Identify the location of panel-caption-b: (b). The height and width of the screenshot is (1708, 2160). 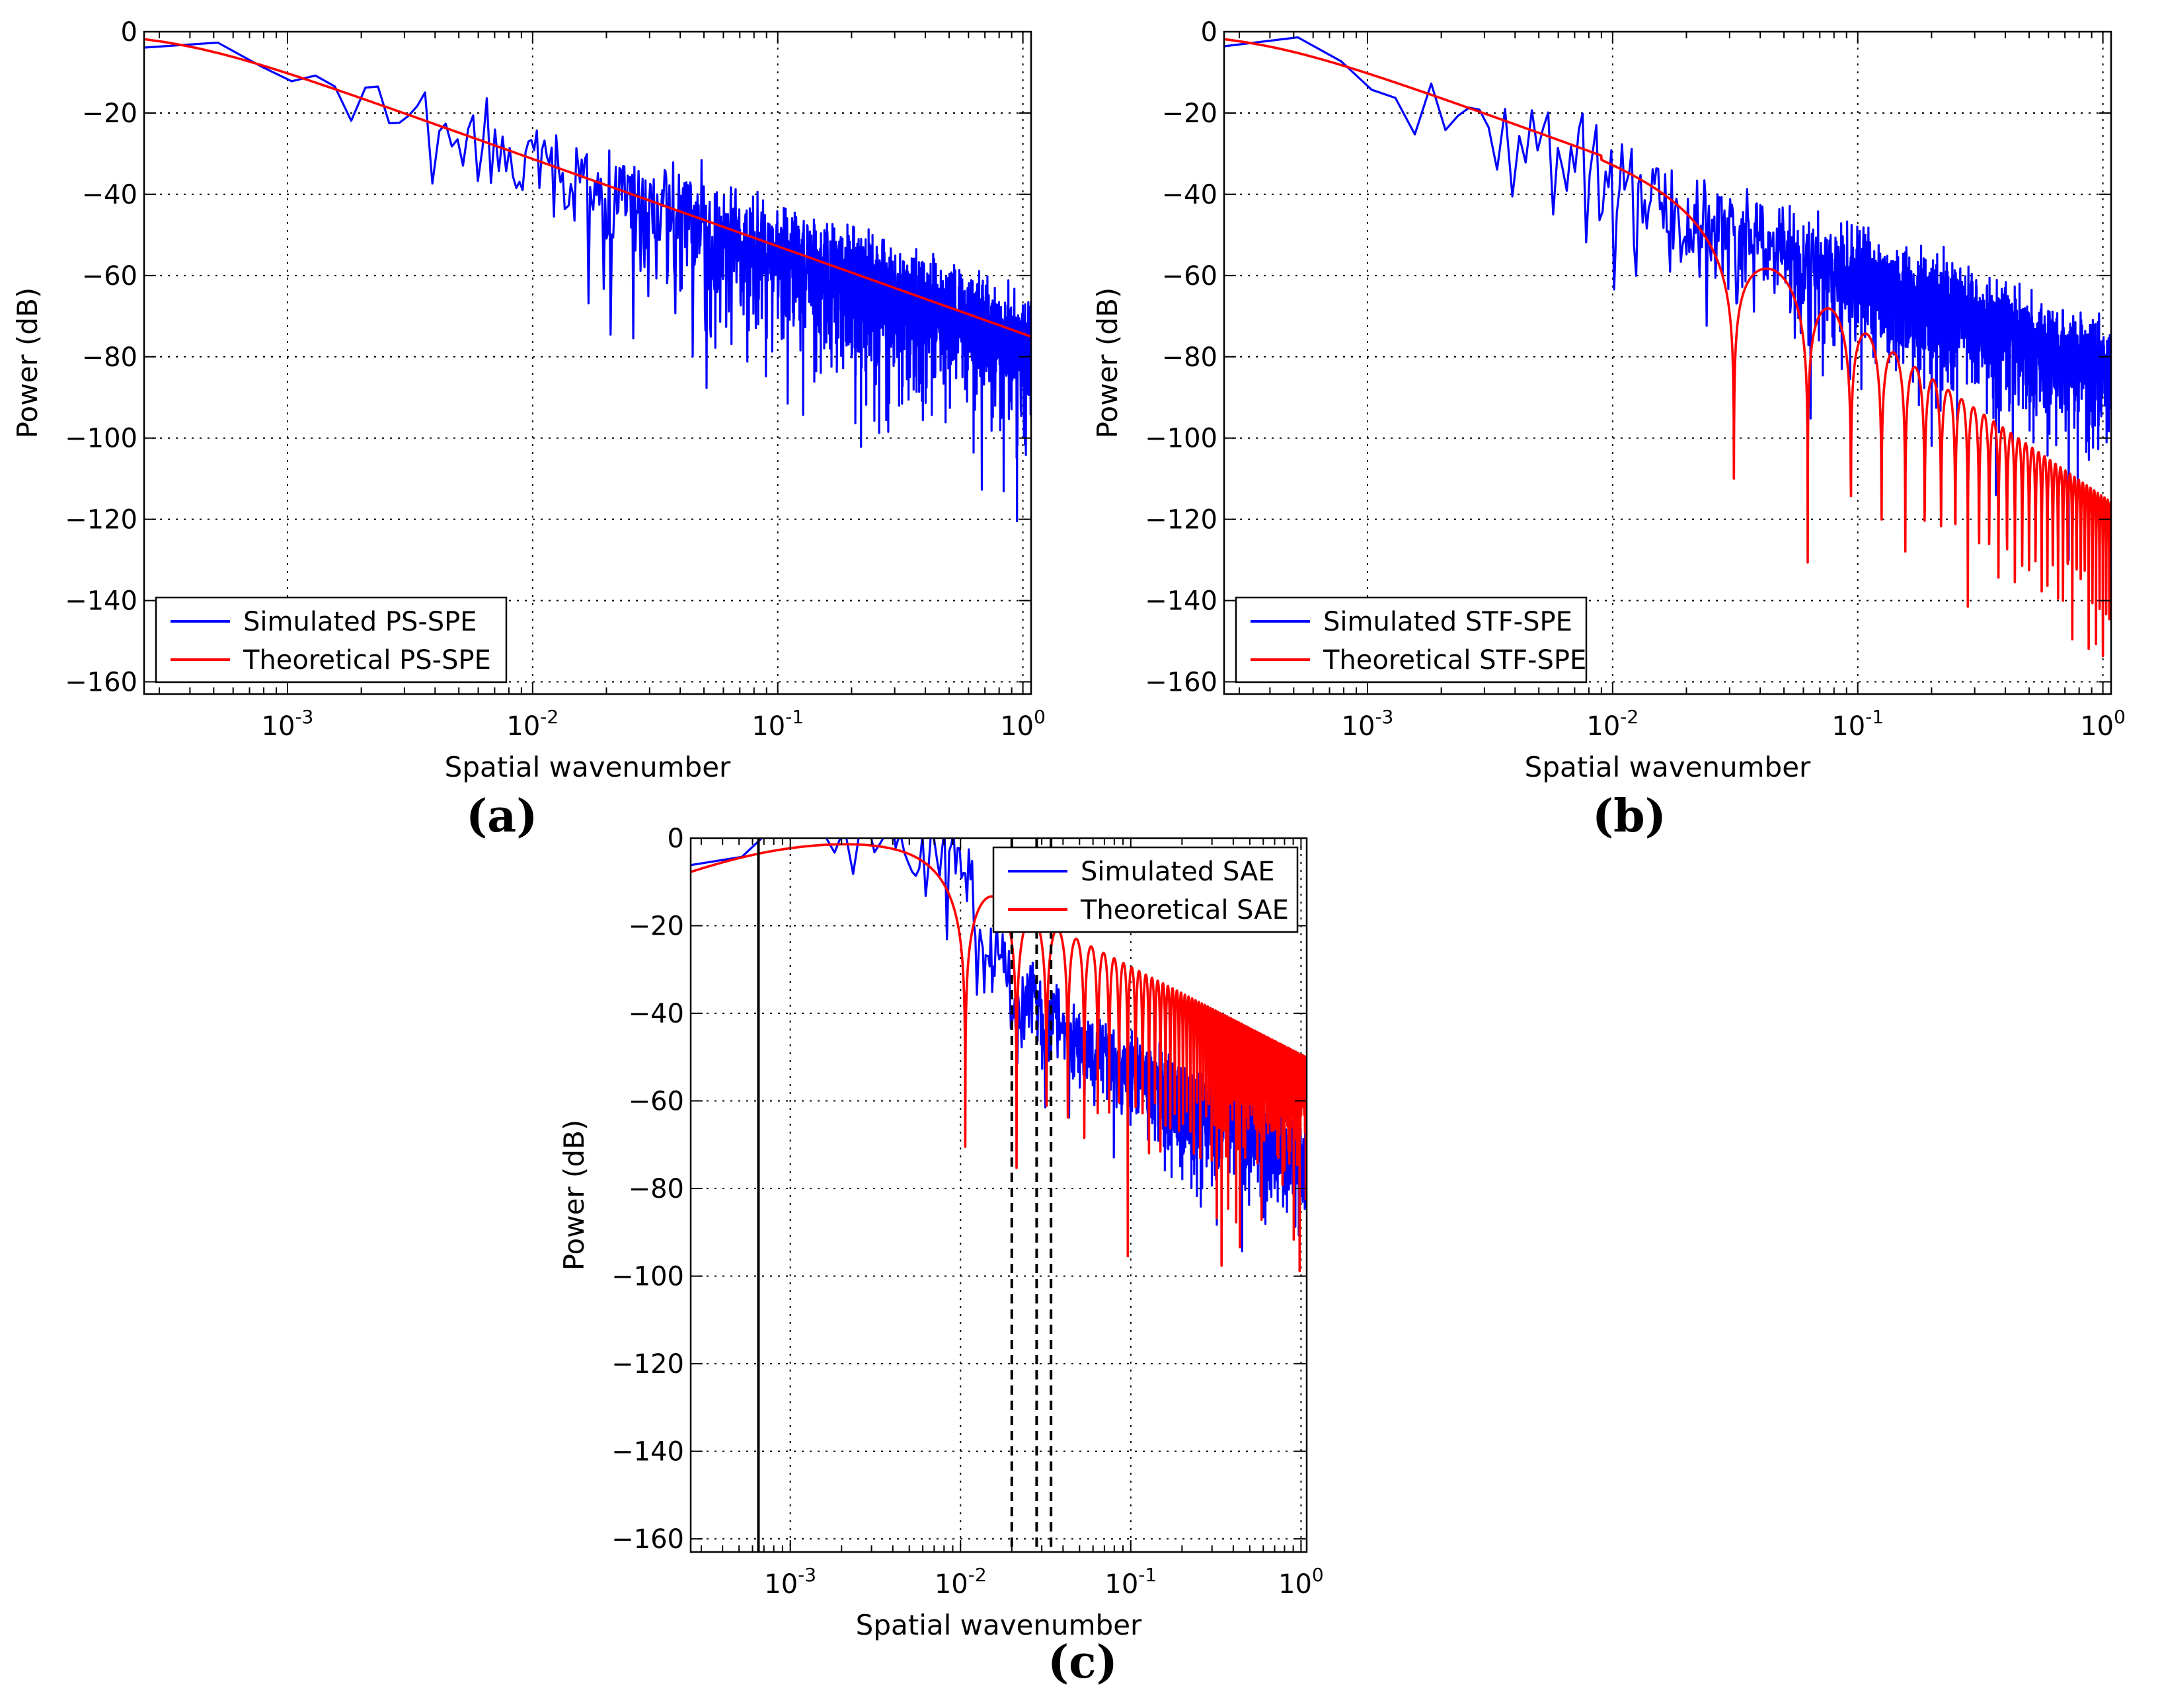
(1629, 816).